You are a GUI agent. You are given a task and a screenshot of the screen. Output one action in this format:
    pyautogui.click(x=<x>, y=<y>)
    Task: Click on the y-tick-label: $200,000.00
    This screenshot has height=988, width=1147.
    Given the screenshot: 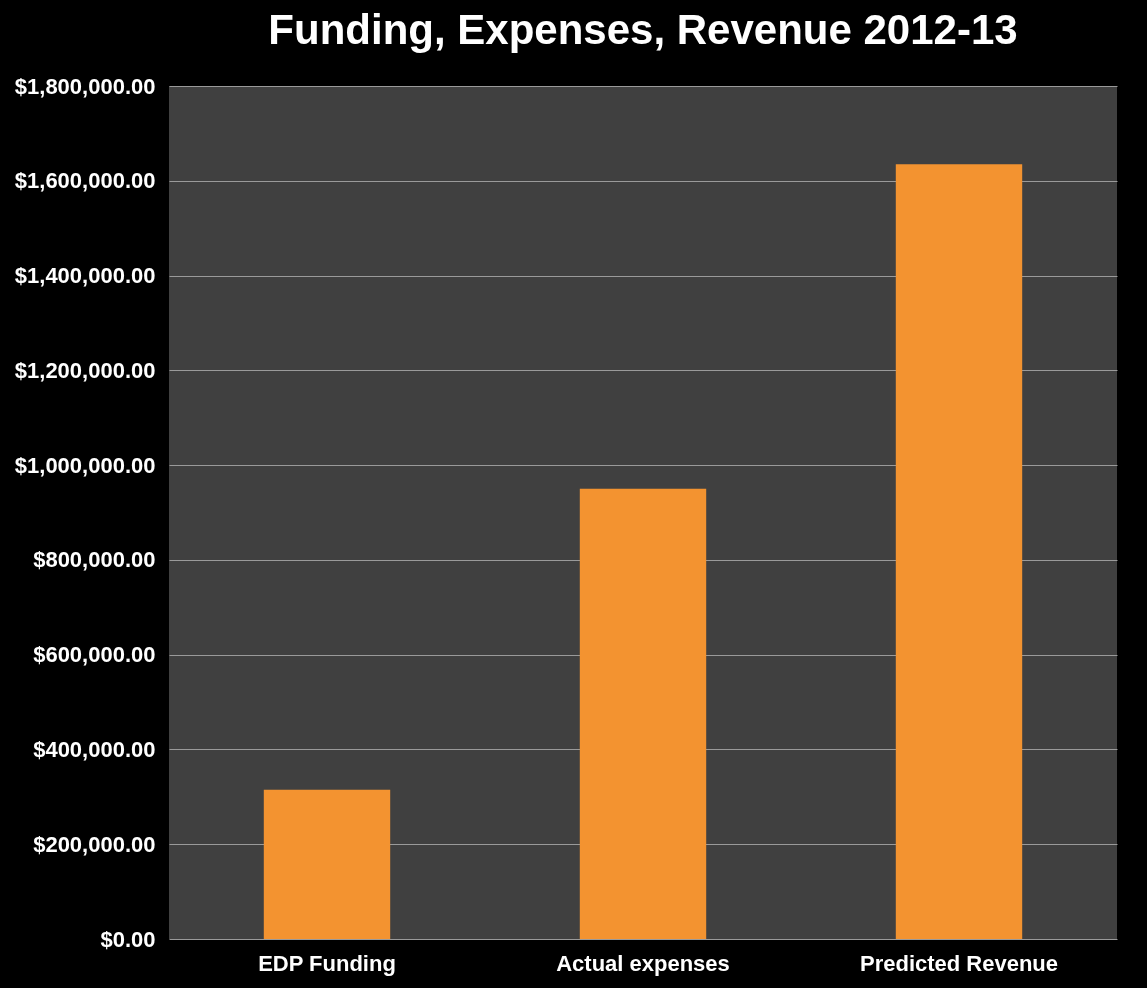 What is the action you would take?
    pyautogui.click(x=94, y=844)
    